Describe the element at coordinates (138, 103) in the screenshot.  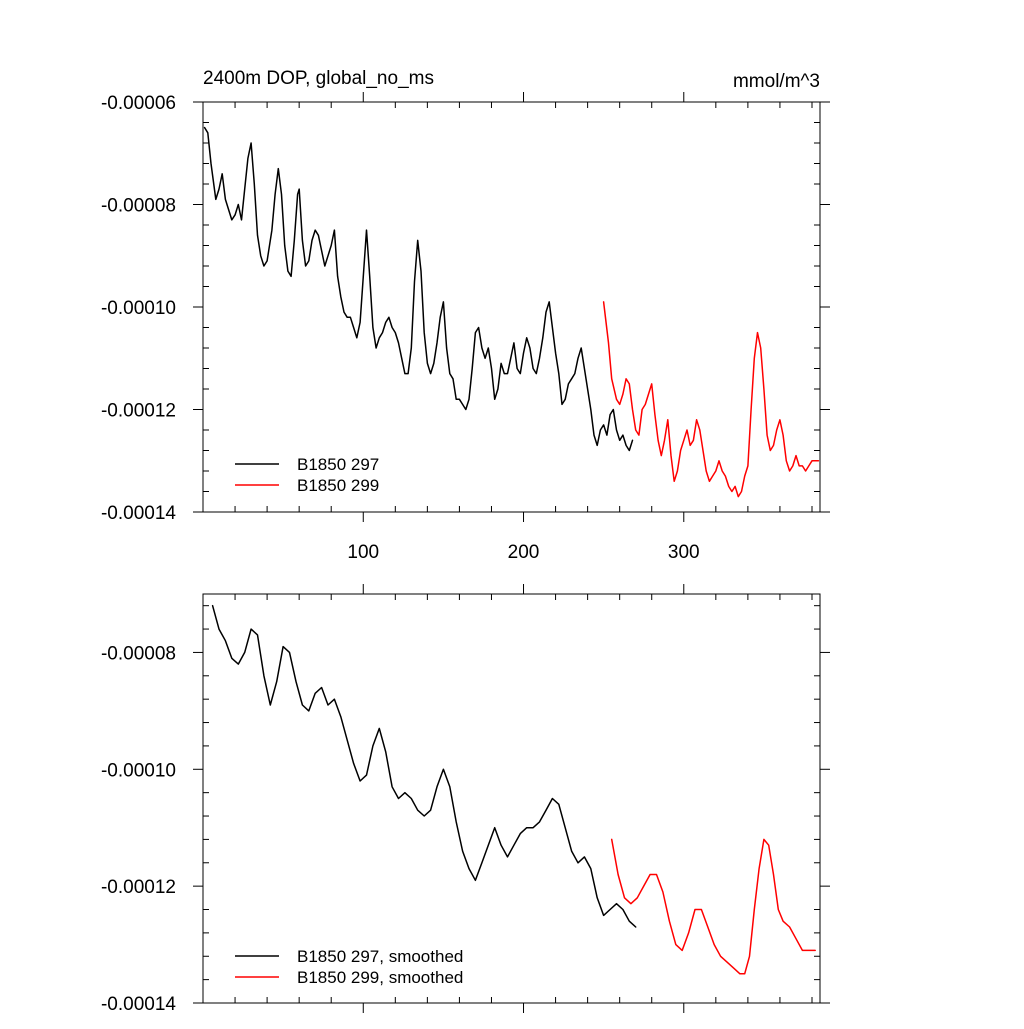
I see `y-tick-label: -0.00006` at that location.